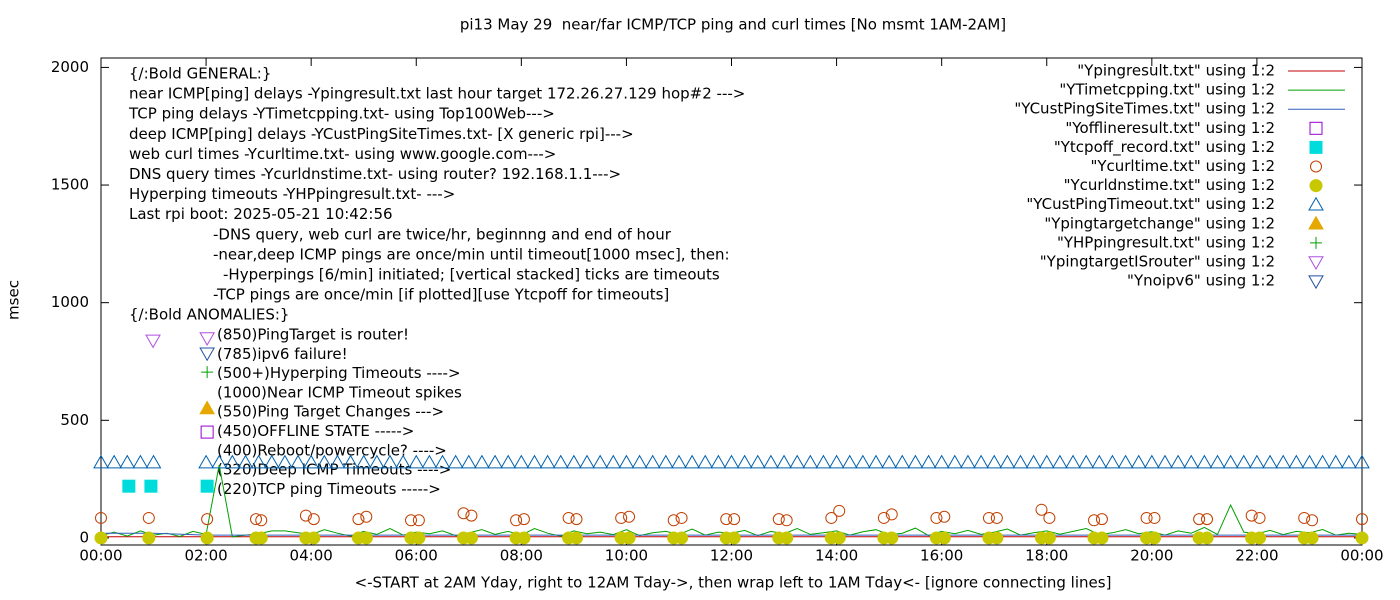  I want to click on legend-label: "Ycurldnstime.txt" using 1:2, so click(1169, 185).